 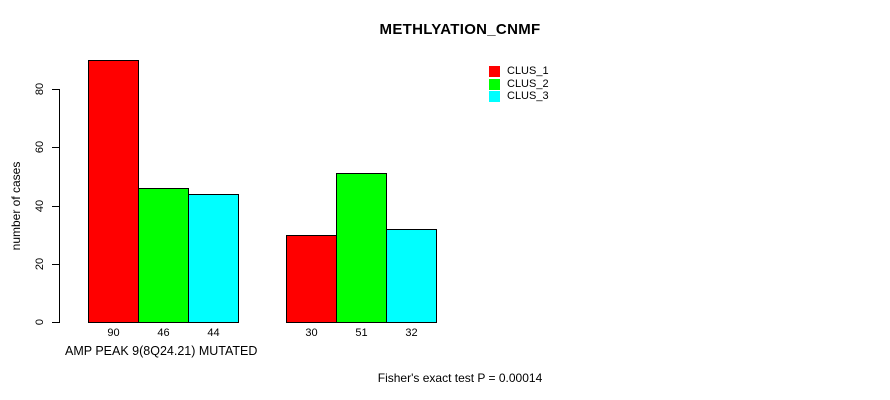 What do you see at coordinates (411, 276) in the screenshot?
I see `bar-clus_3-group2` at bounding box center [411, 276].